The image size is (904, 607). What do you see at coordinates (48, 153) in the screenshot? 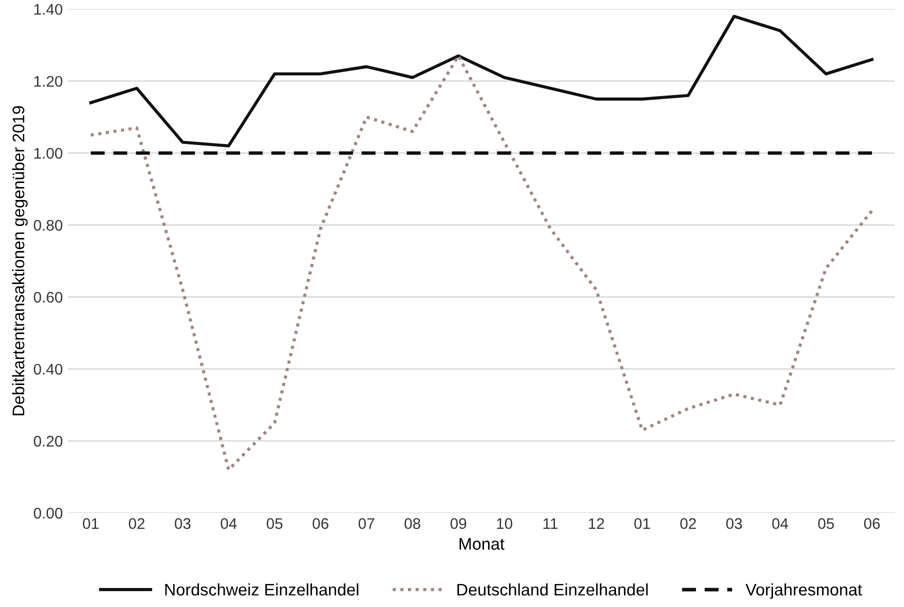
I see `y-tick-label: 1.00` at bounding box center [48, 153].